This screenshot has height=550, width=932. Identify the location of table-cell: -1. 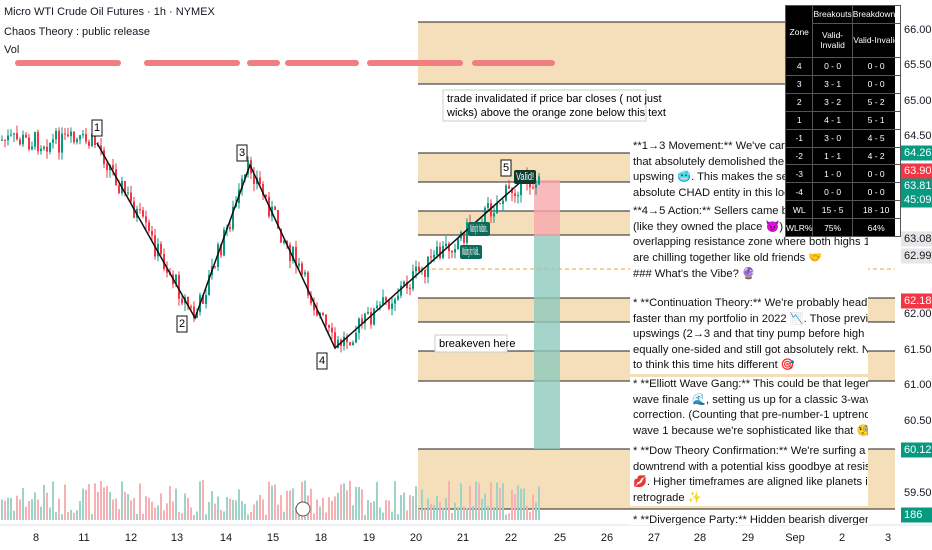
(799, 138).